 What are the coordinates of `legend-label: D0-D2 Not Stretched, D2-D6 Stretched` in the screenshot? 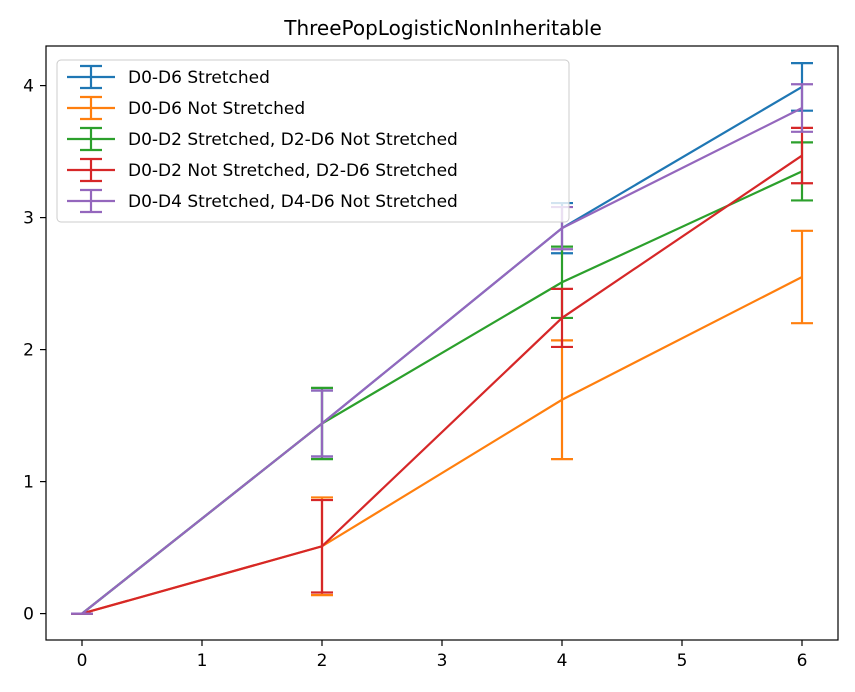 It's located at (293, 171).